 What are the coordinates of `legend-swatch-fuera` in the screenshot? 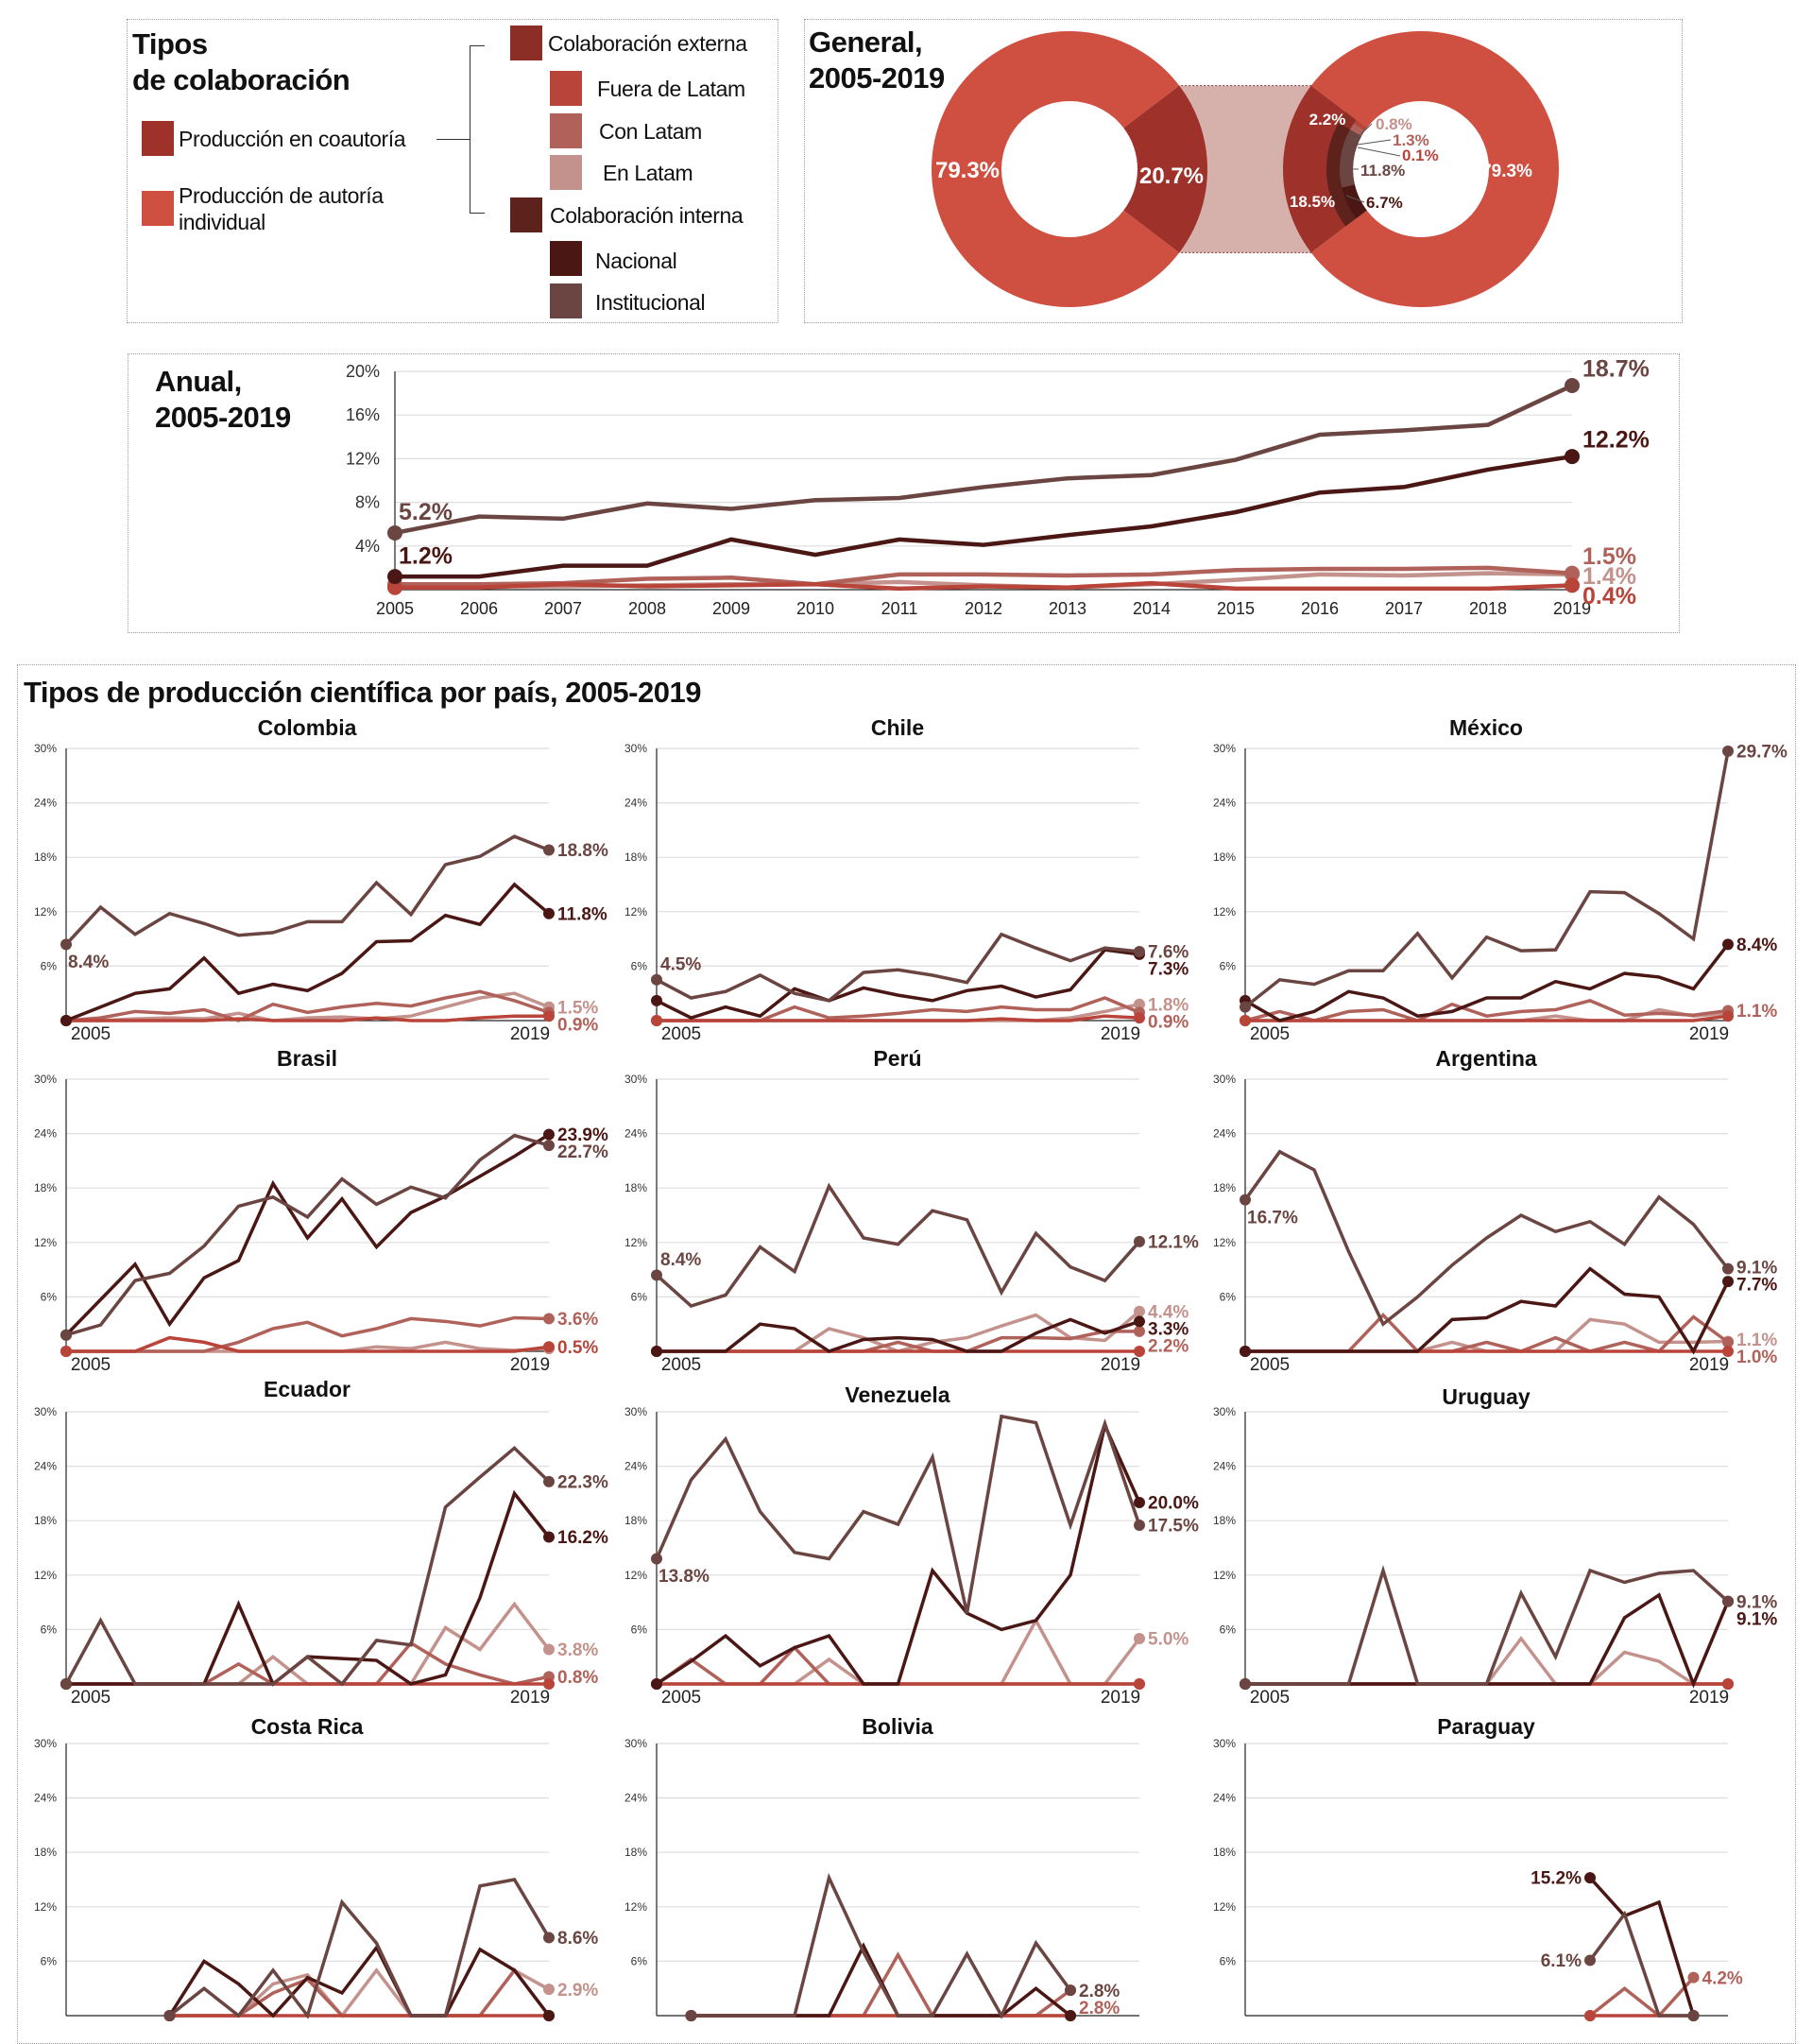 It's located at (566, 88).